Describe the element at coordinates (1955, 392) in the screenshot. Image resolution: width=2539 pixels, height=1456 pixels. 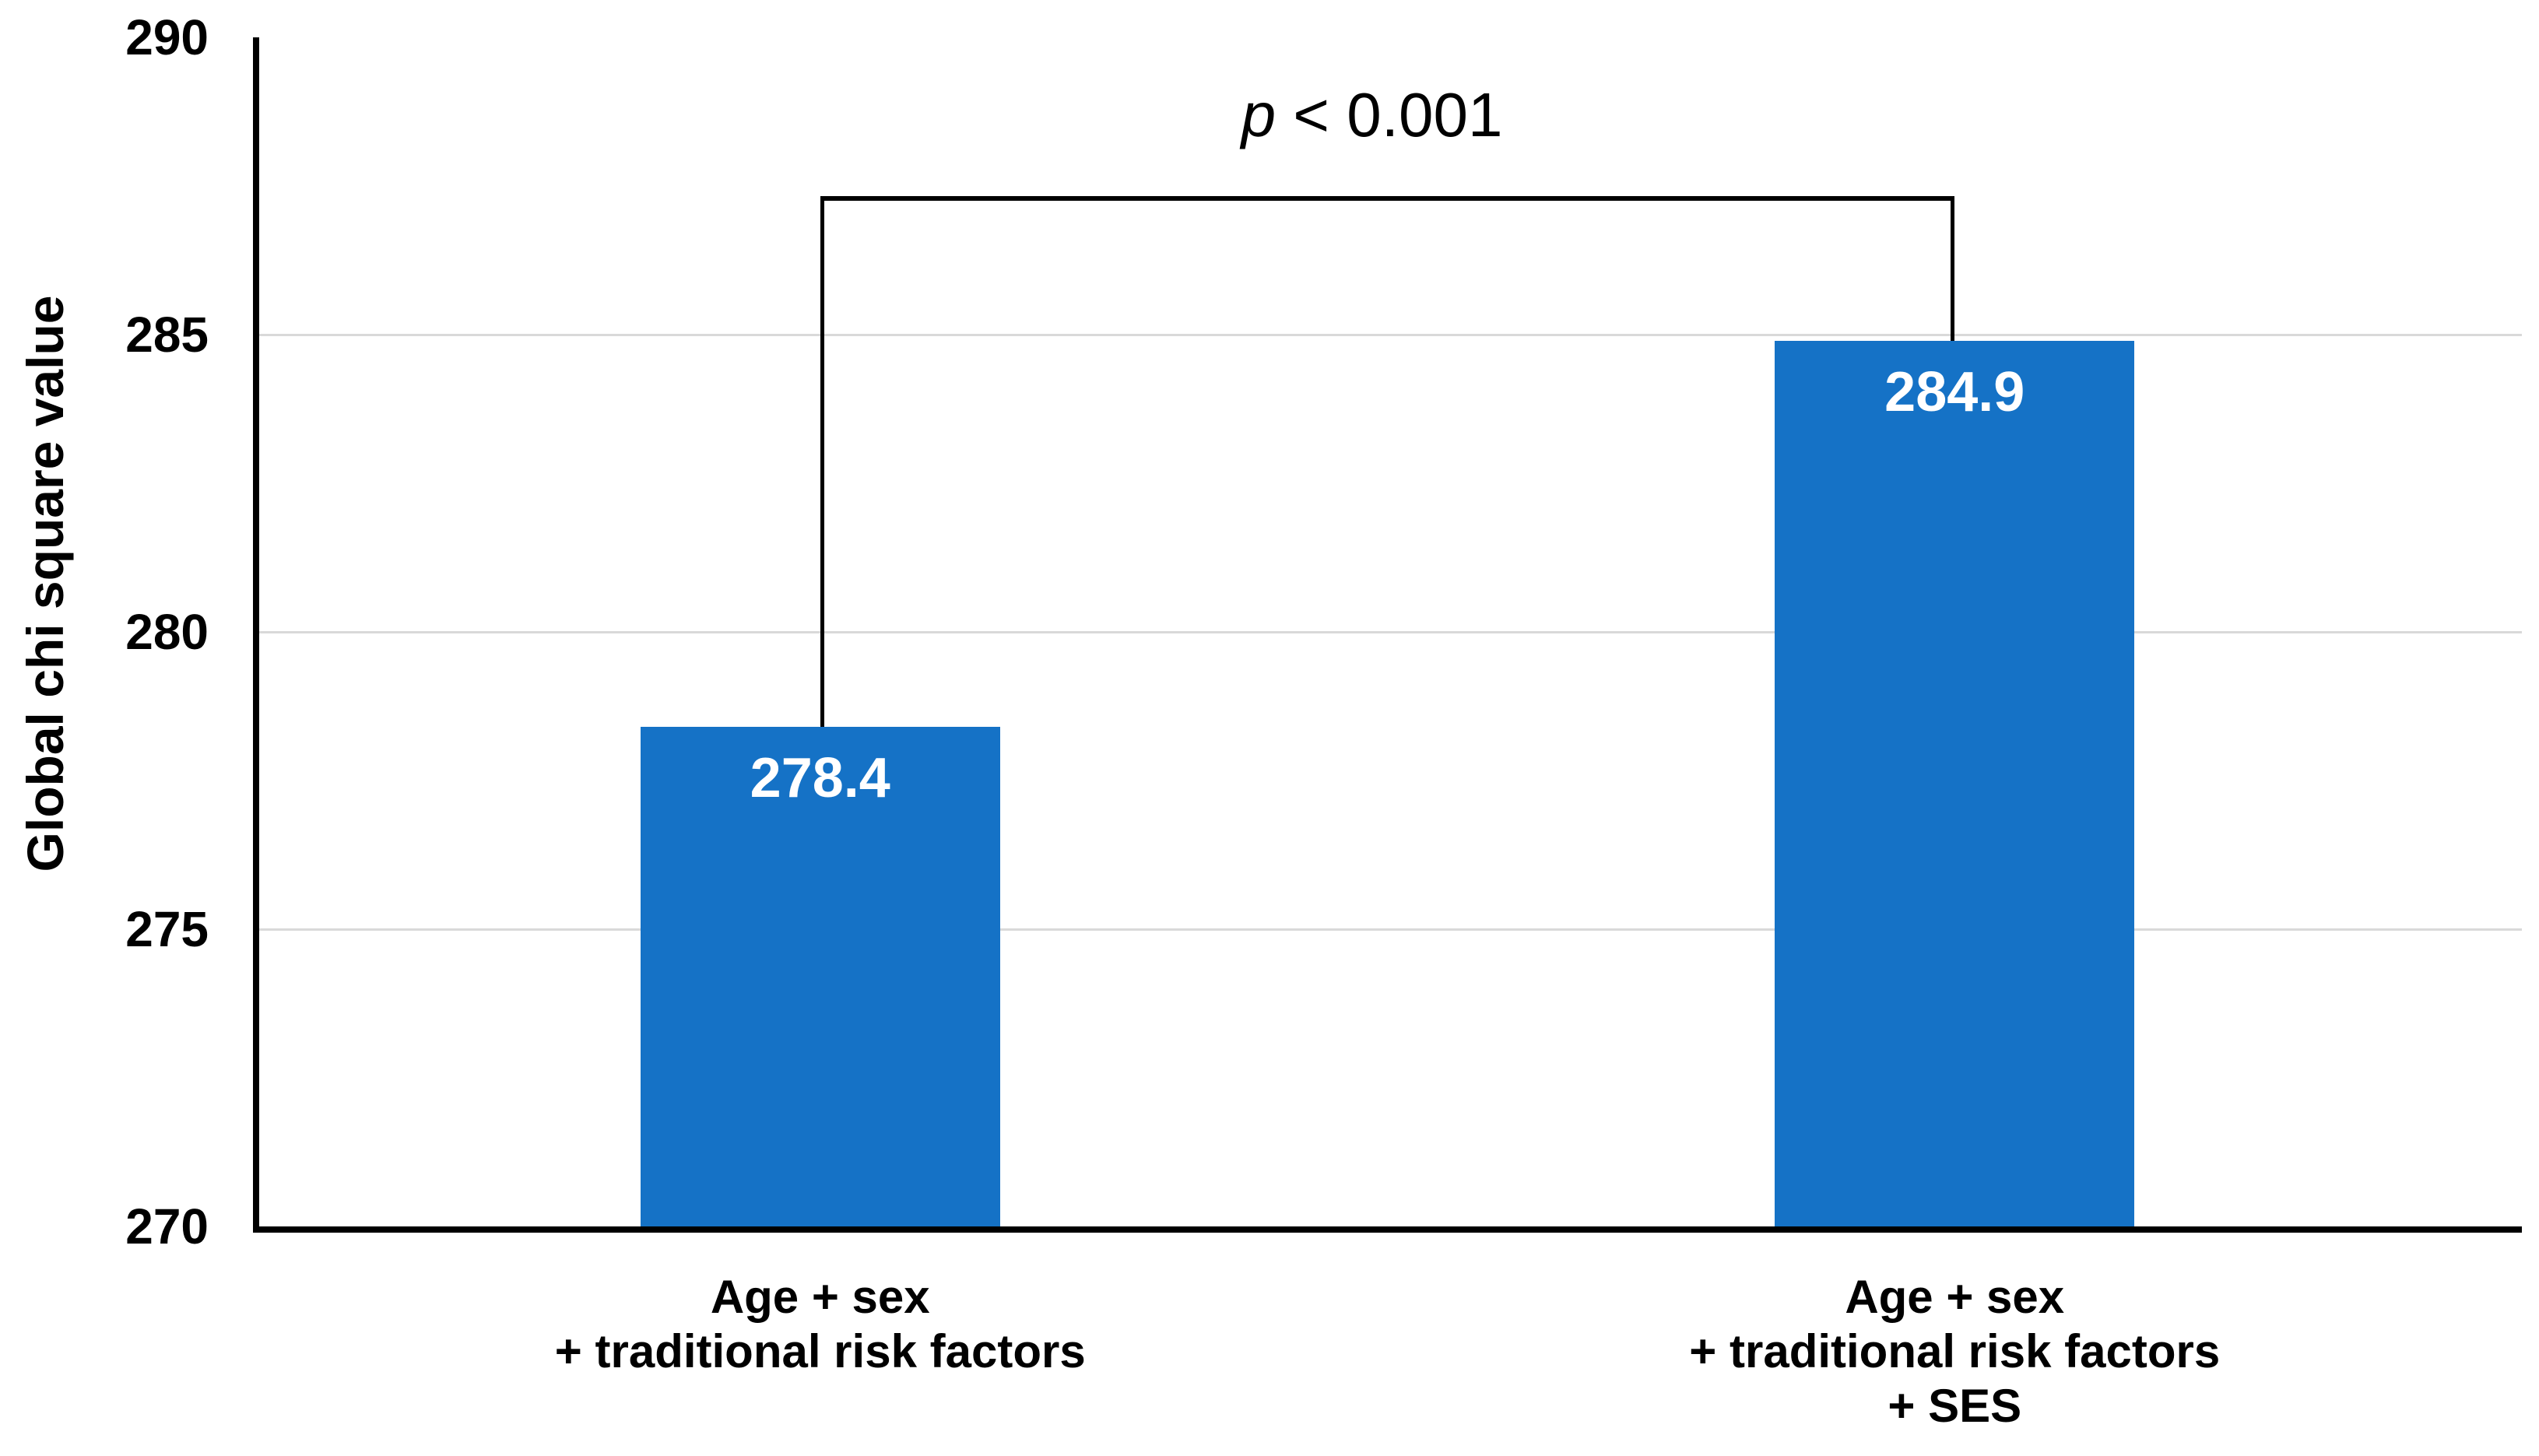
I see `bar-value-label-1: 284.9` at that location.